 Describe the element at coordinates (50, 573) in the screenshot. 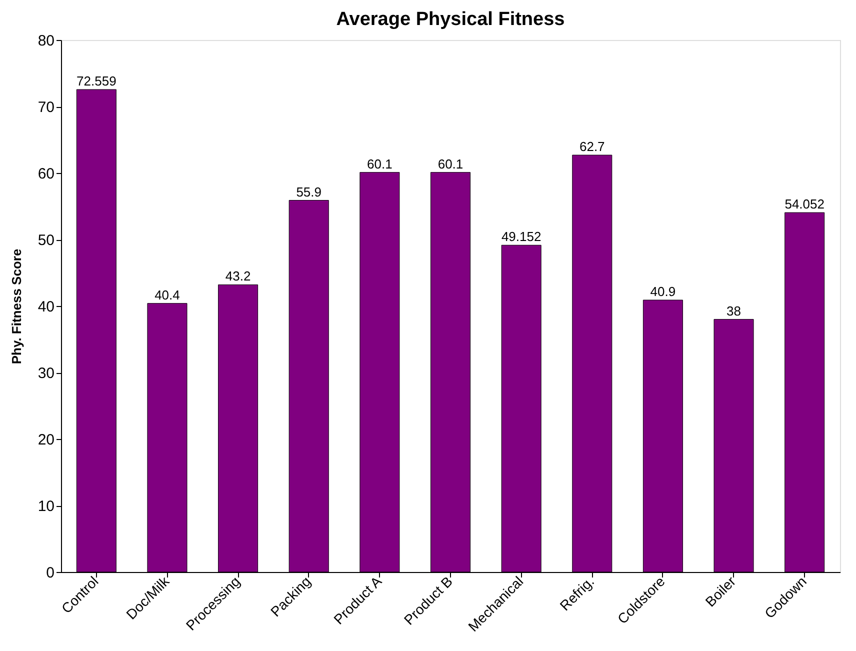

I see `y-tick-label: 0` at that location.